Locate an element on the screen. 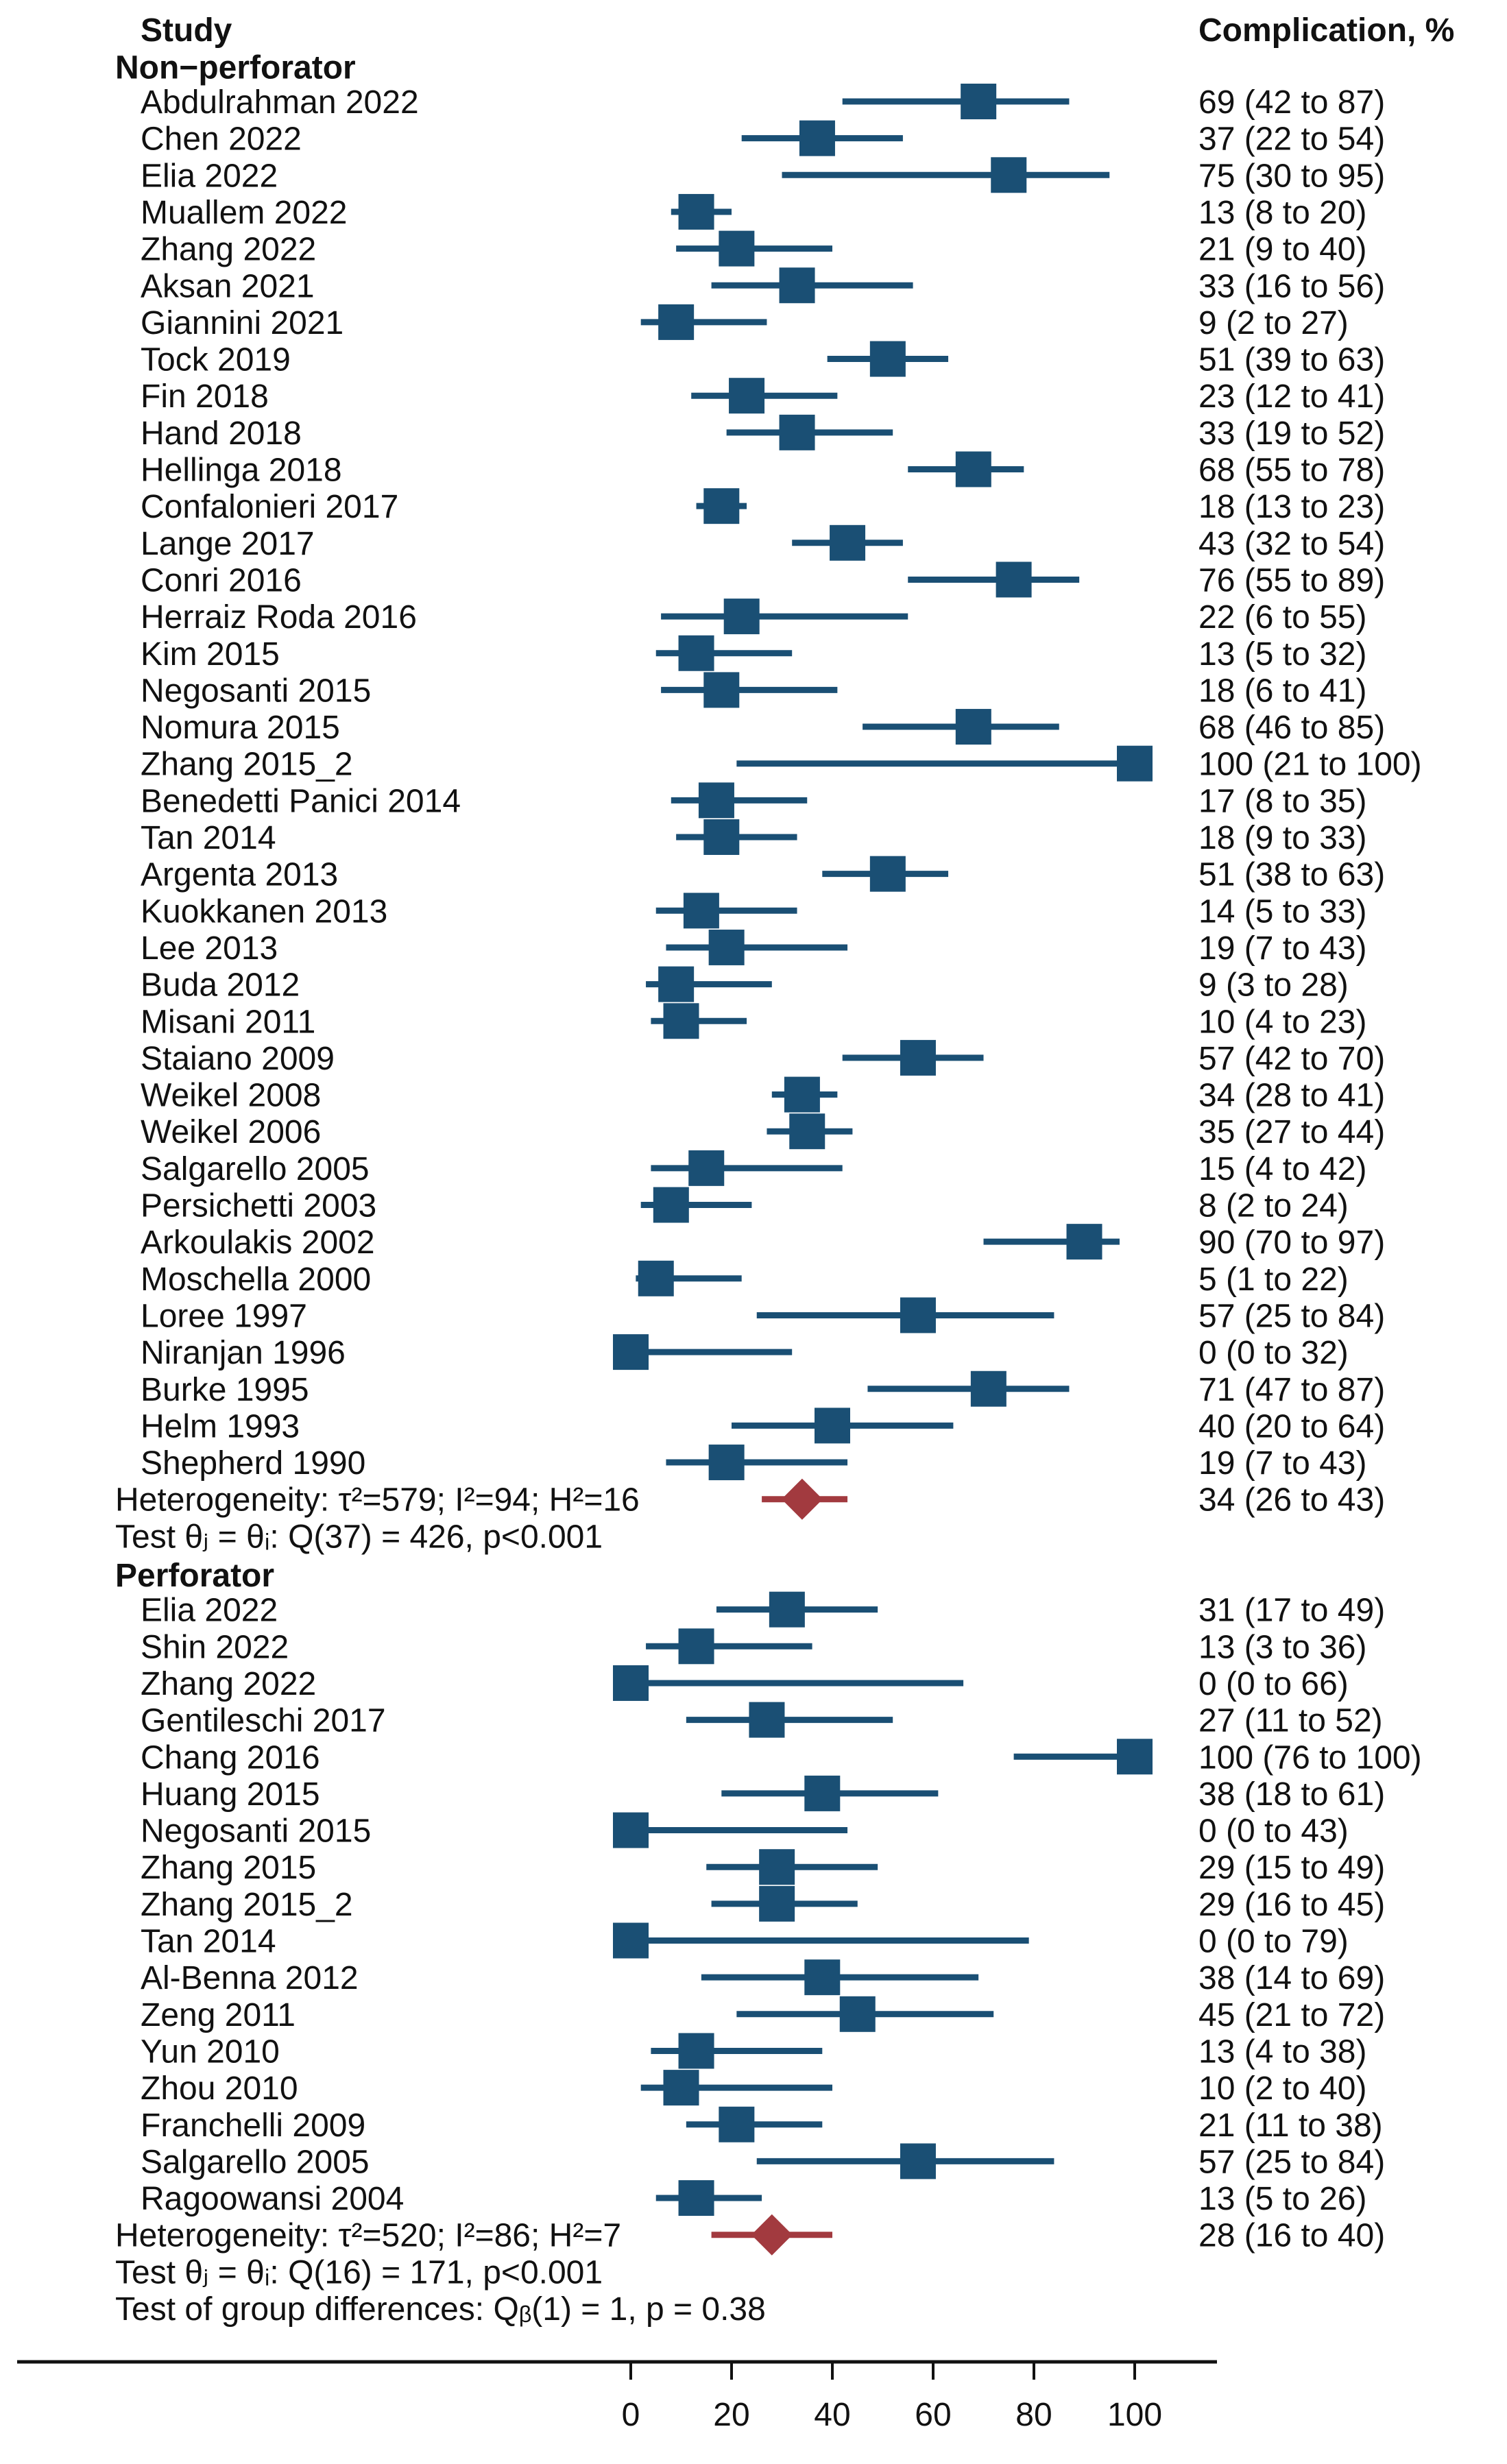 This screenshot has height=2464, width=1507. effect-value: 18 (6 to 41) is located at coordinates (1282, 691).